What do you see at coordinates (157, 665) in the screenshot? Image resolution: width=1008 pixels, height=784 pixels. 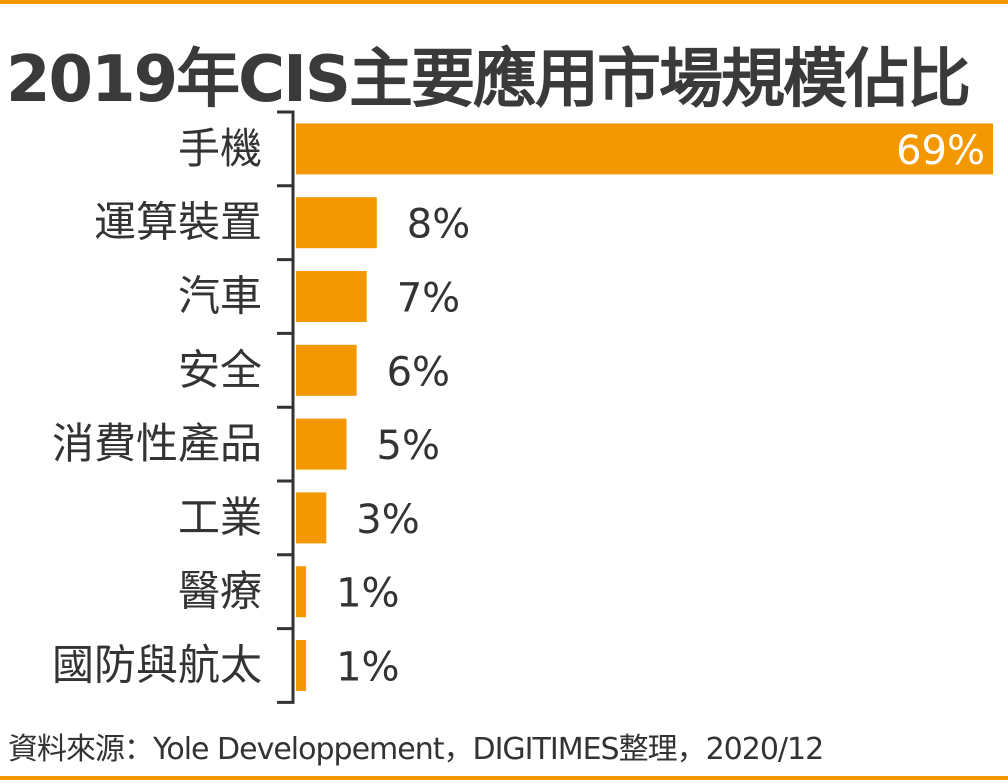 I see `category-label: 國防與航太` at bounding box center [157, 665].